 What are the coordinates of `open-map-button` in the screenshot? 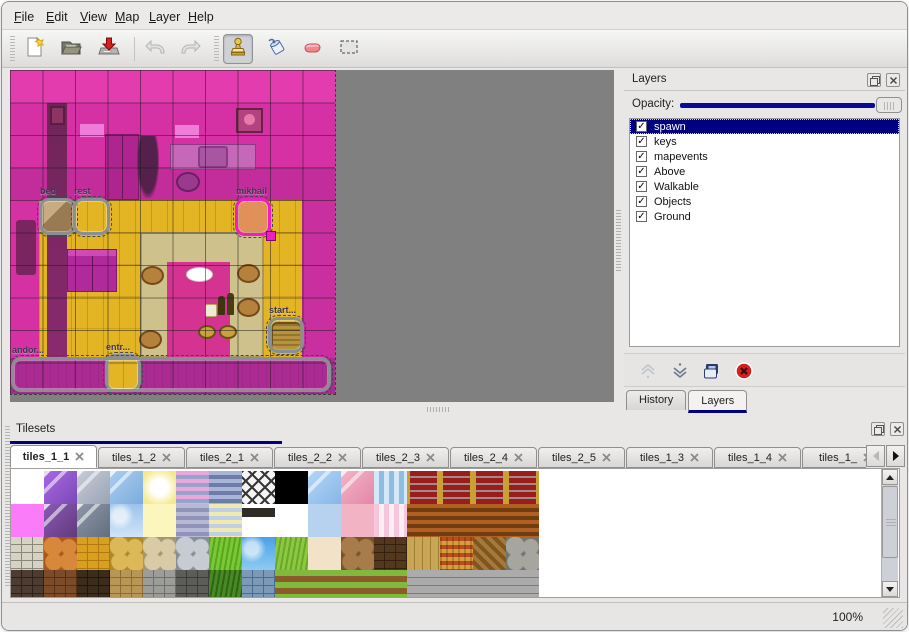 It's located at (71, 49).